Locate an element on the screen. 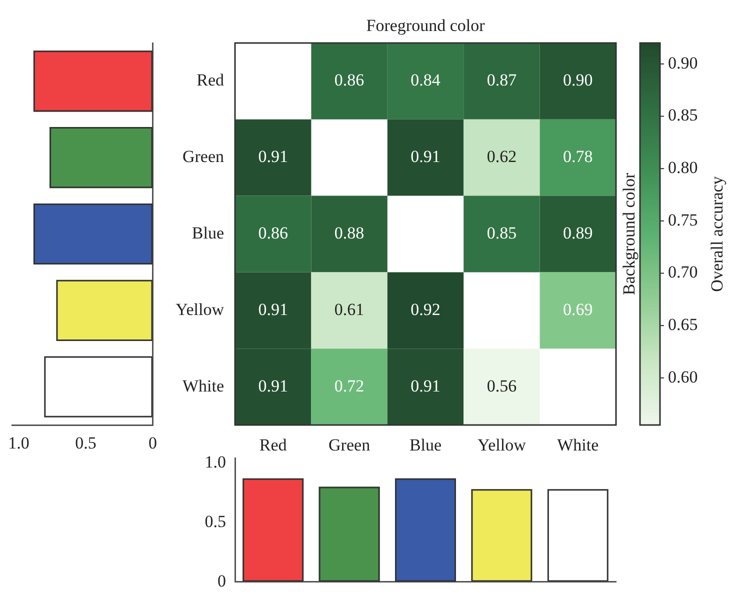 Image resolution: width=736 pixels, height=595 pixels. data-label: 0.56 is located at coordinates (501, 386).